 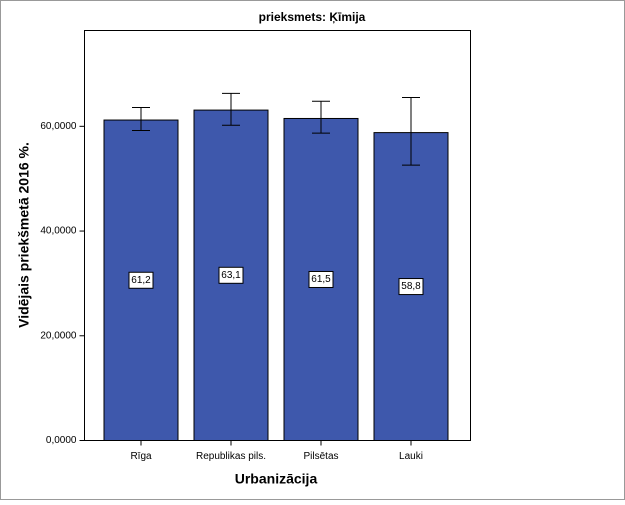 I want to click on value-label: 58,8, so click(x=411, y=286).